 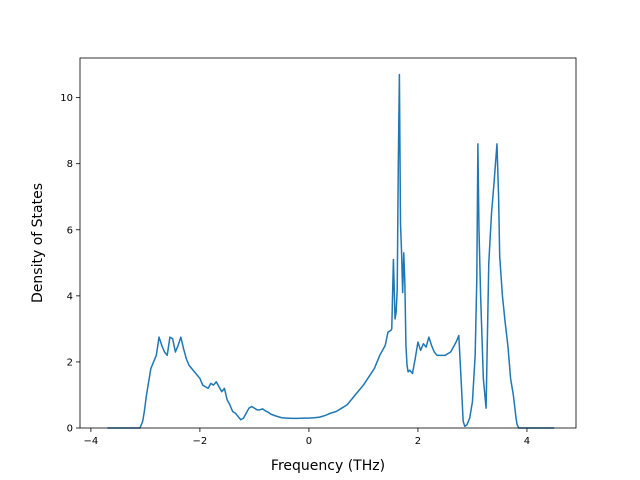 What do you see at coordinates (309, 441) in the screenshot?
I see `x-tick-label: 0` at bounding box center [309, 441].